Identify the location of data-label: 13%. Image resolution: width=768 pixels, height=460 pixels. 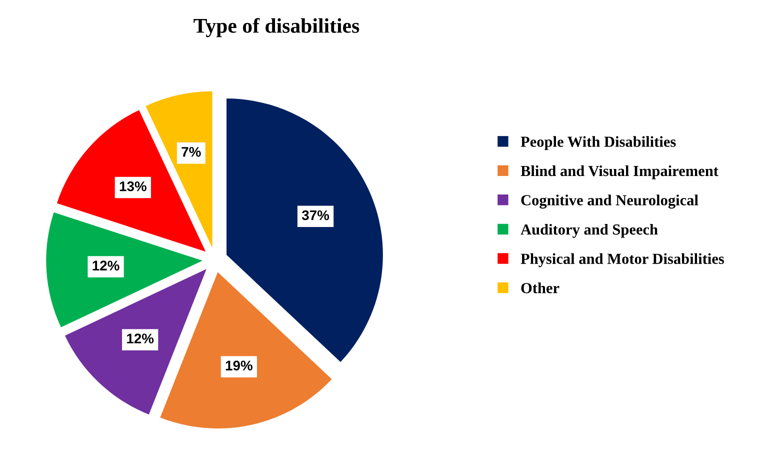
(133, 186).